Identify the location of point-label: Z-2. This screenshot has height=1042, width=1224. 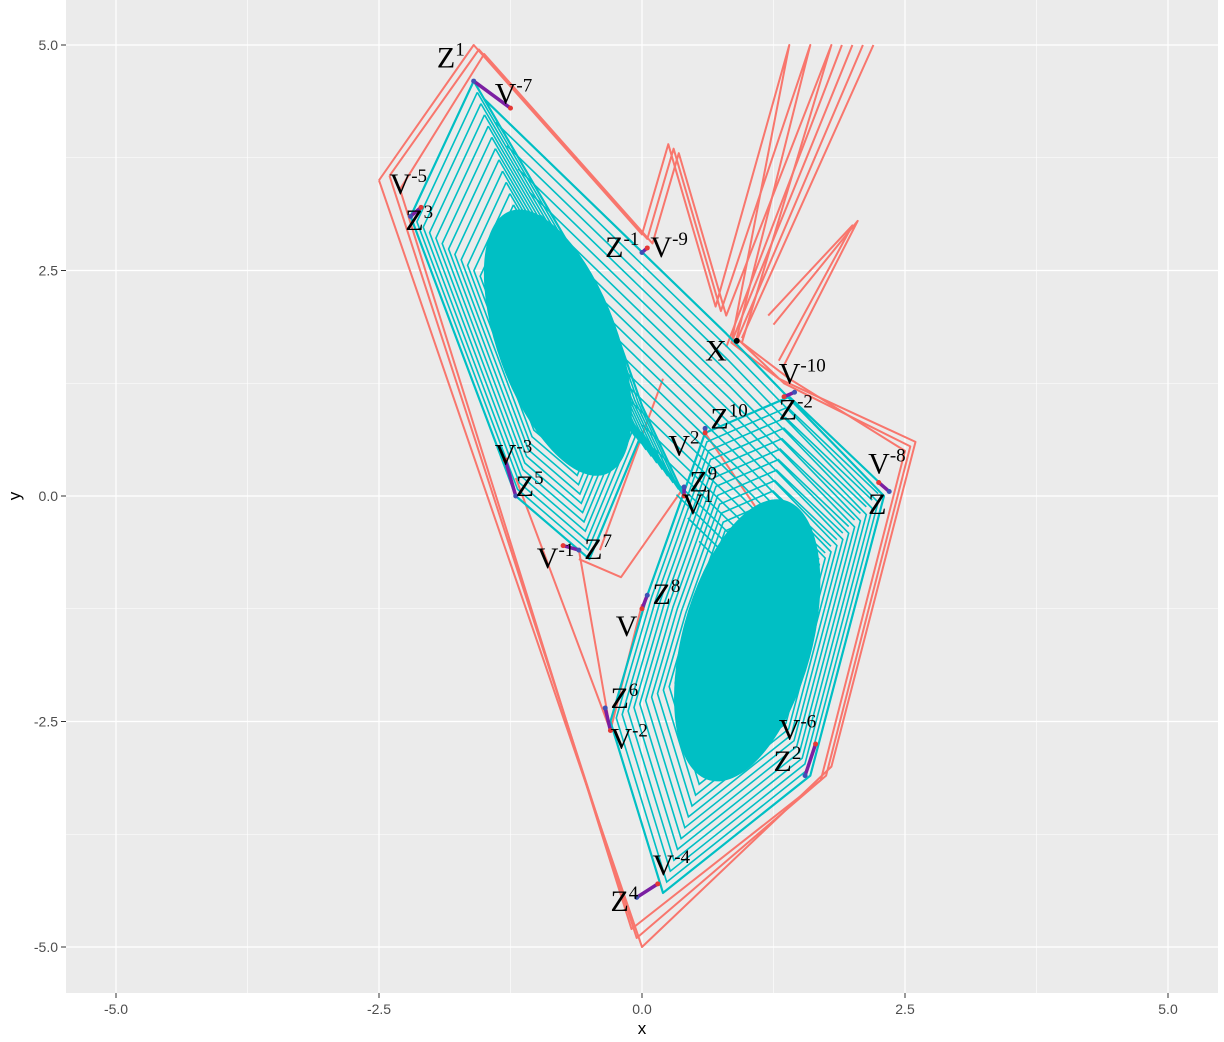
(796, 408).